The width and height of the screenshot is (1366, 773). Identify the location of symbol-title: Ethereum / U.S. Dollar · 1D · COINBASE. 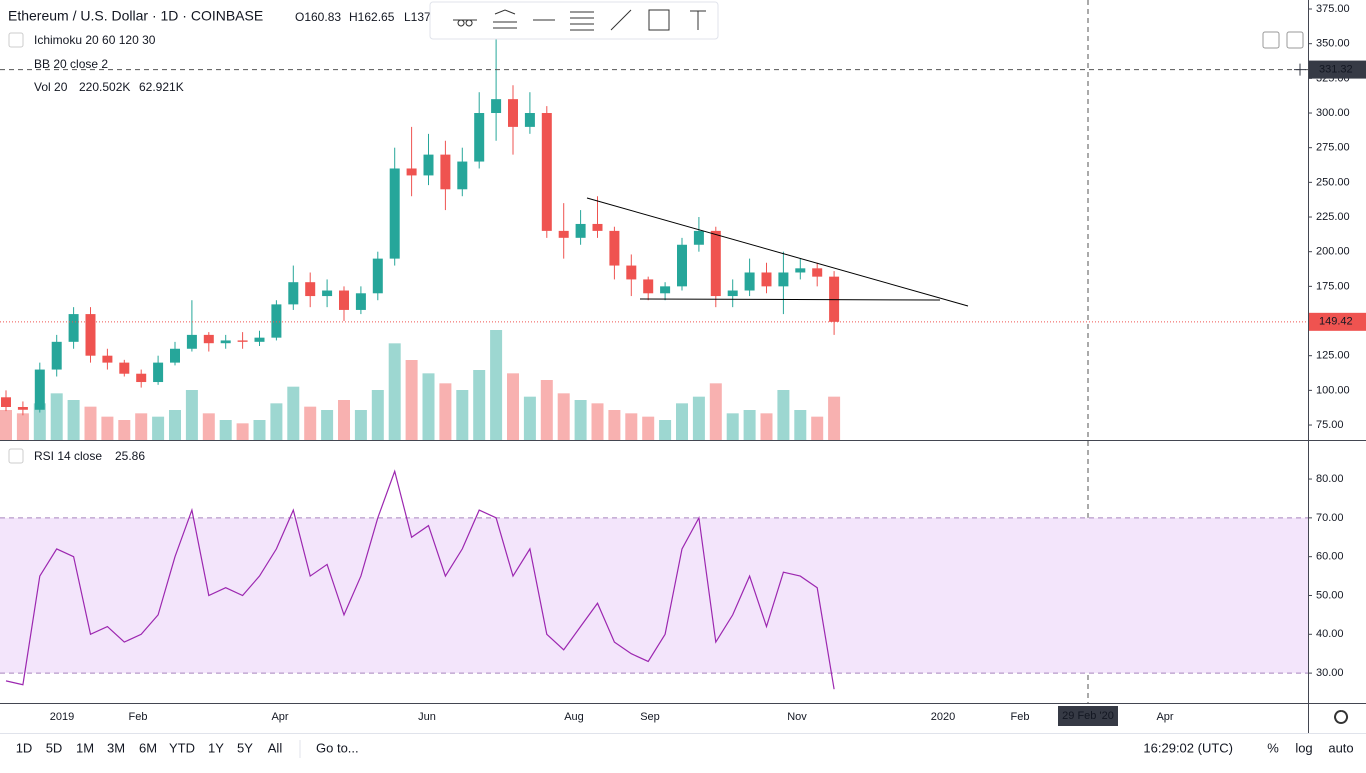
(135, 16).